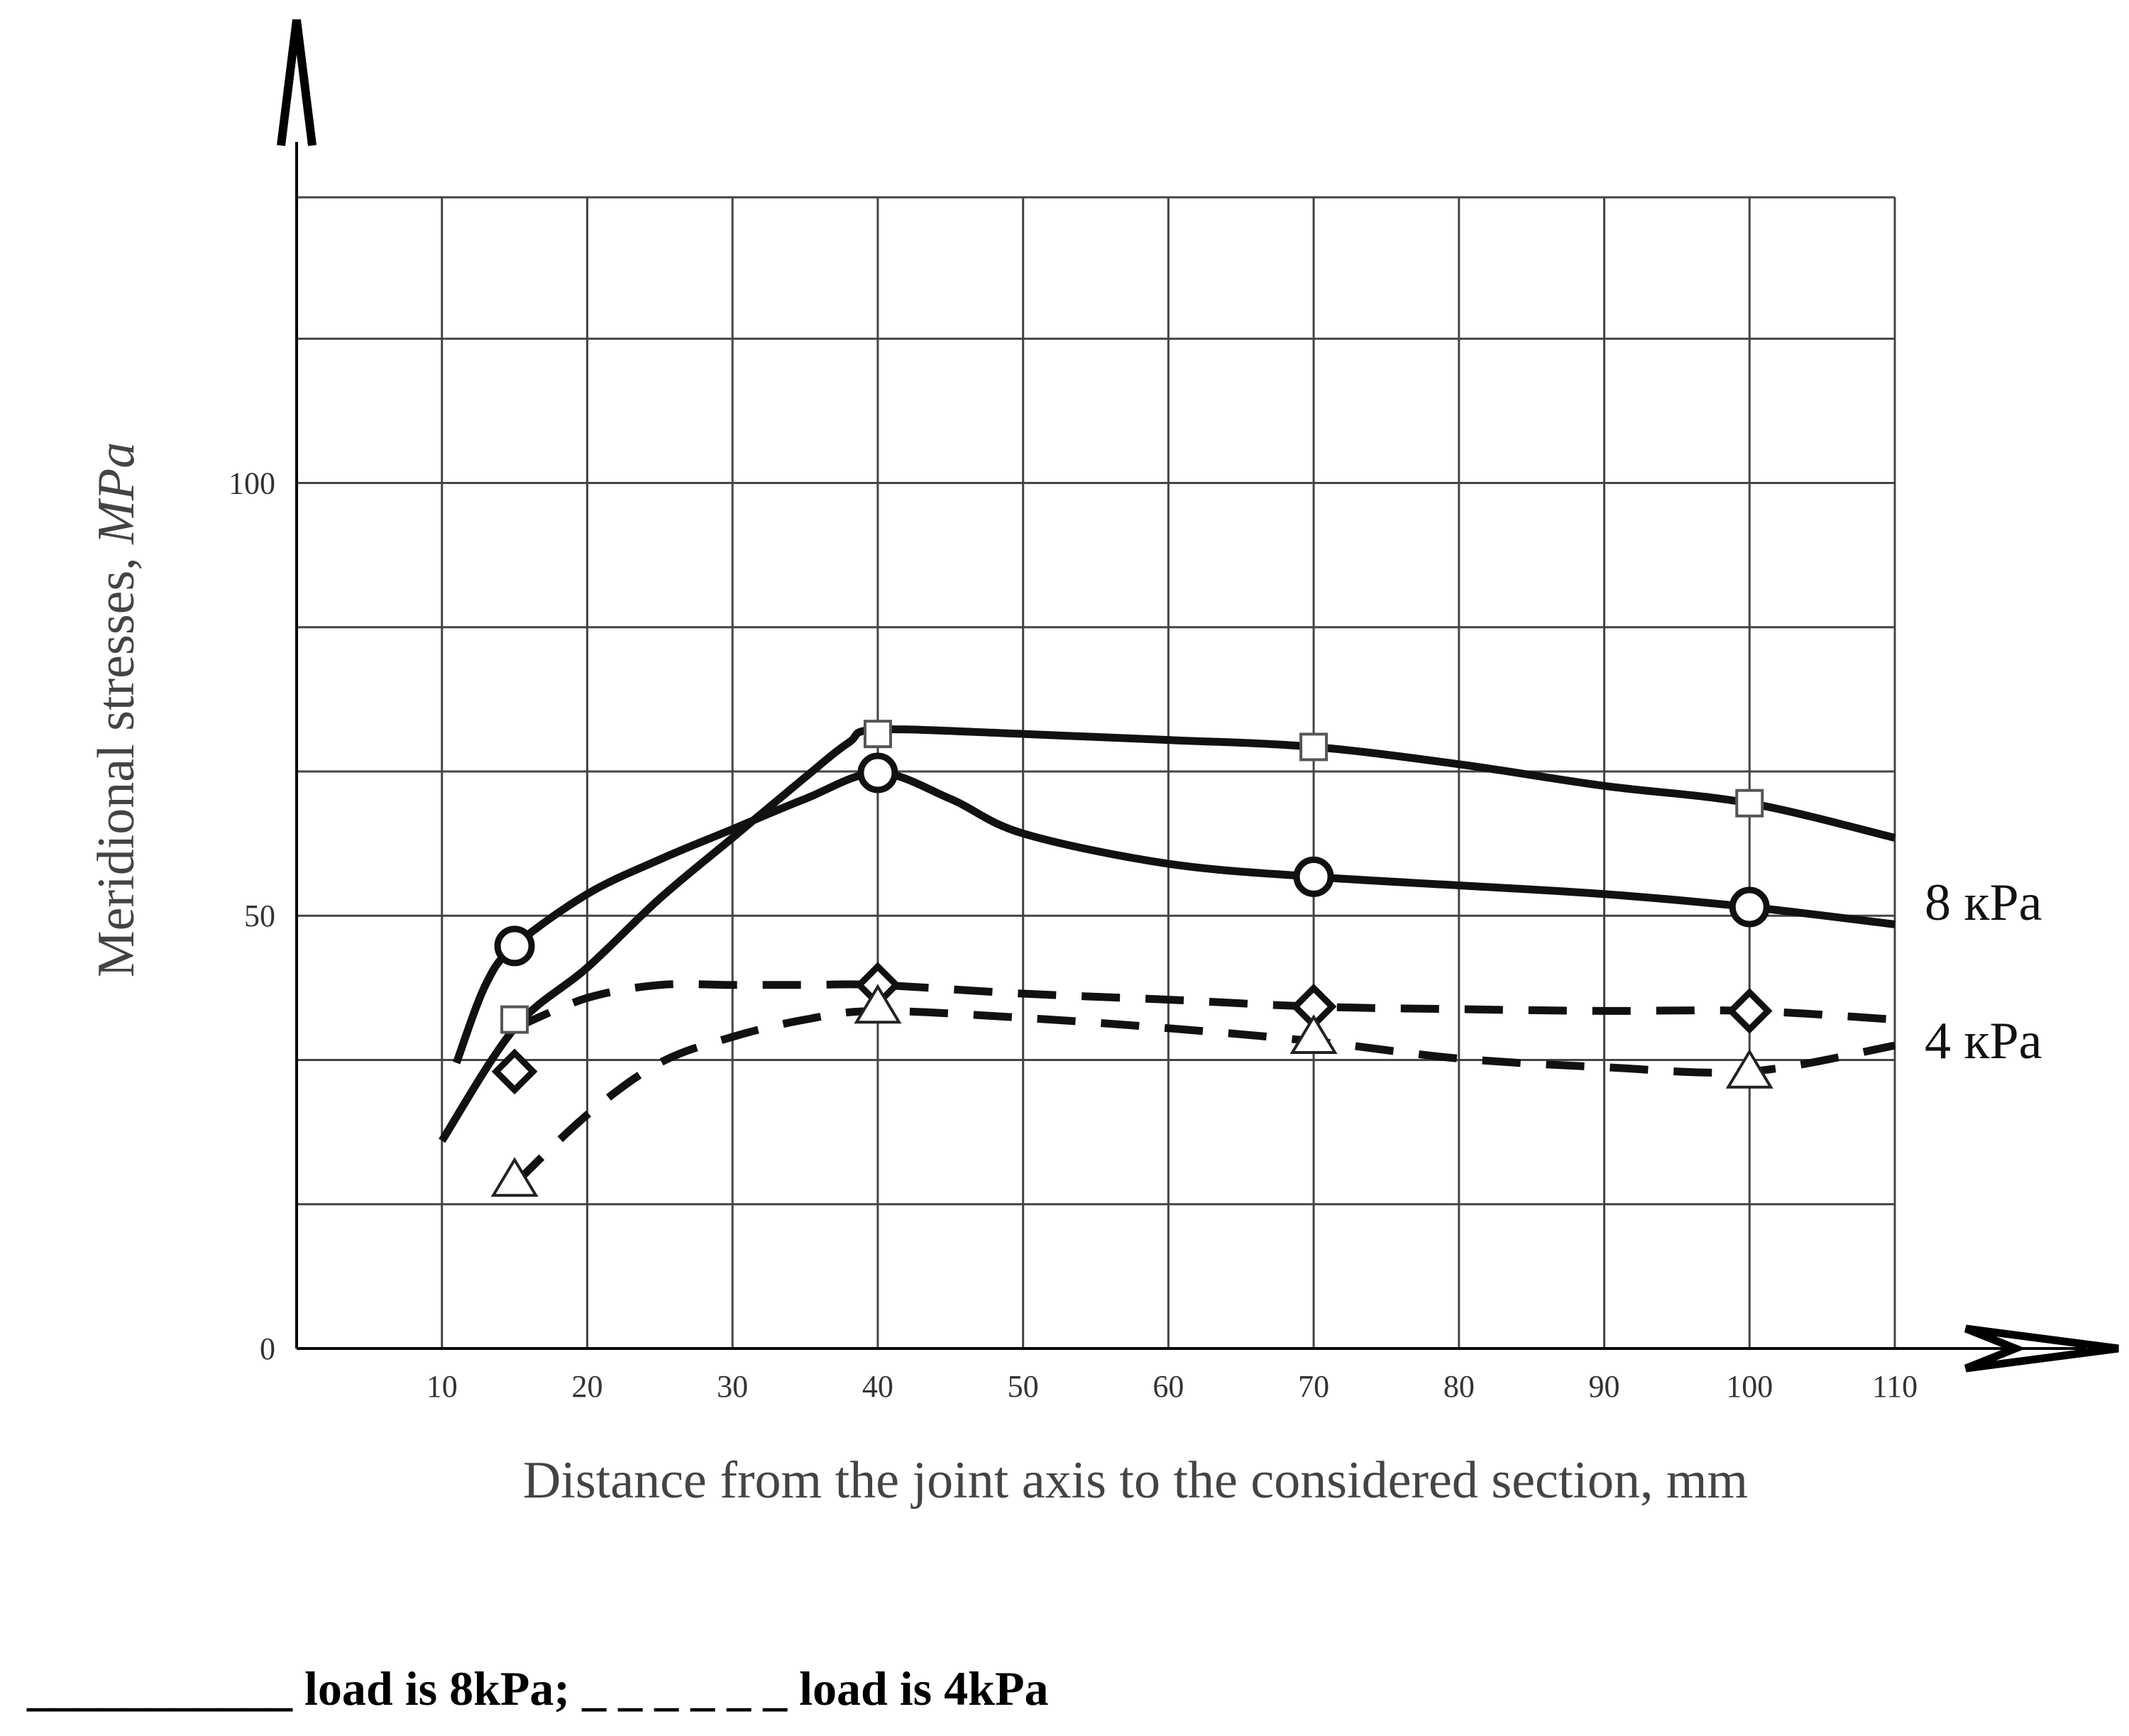 This screenshot has height=1736, width=2129. Describe the element at coordinates (1023, 1386) in the screenshot. I see `x-tick-label: 50` at that location.